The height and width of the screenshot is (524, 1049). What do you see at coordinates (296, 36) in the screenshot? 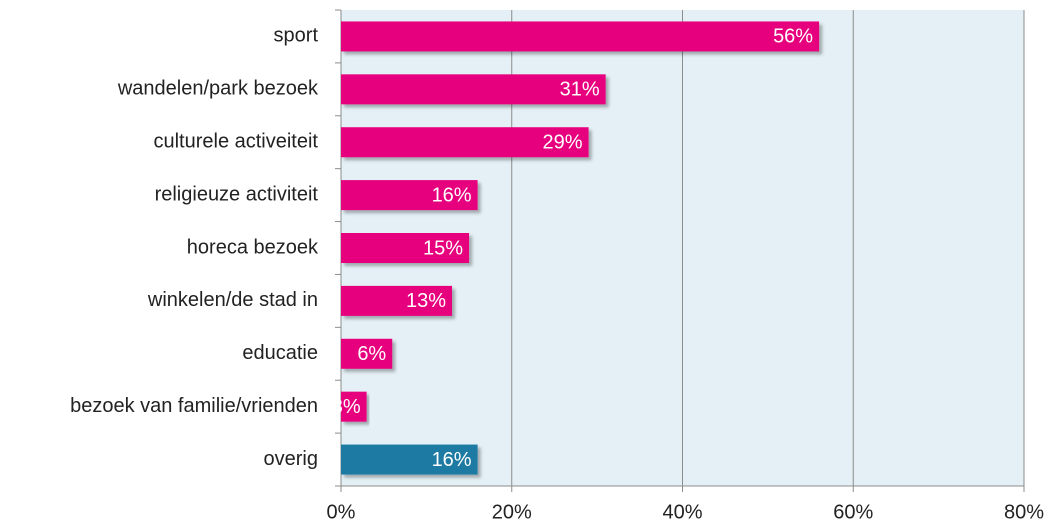
I see `y-tick-label: sport` at bounding box center [296, 36].